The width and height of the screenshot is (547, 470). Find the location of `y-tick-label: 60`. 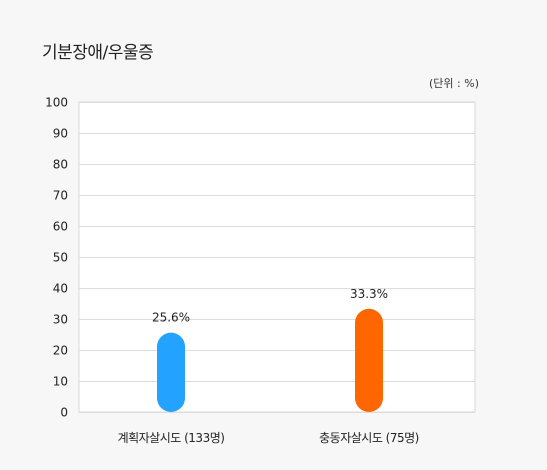

y-tick-label: 60 is located at coordinates (60, 227).